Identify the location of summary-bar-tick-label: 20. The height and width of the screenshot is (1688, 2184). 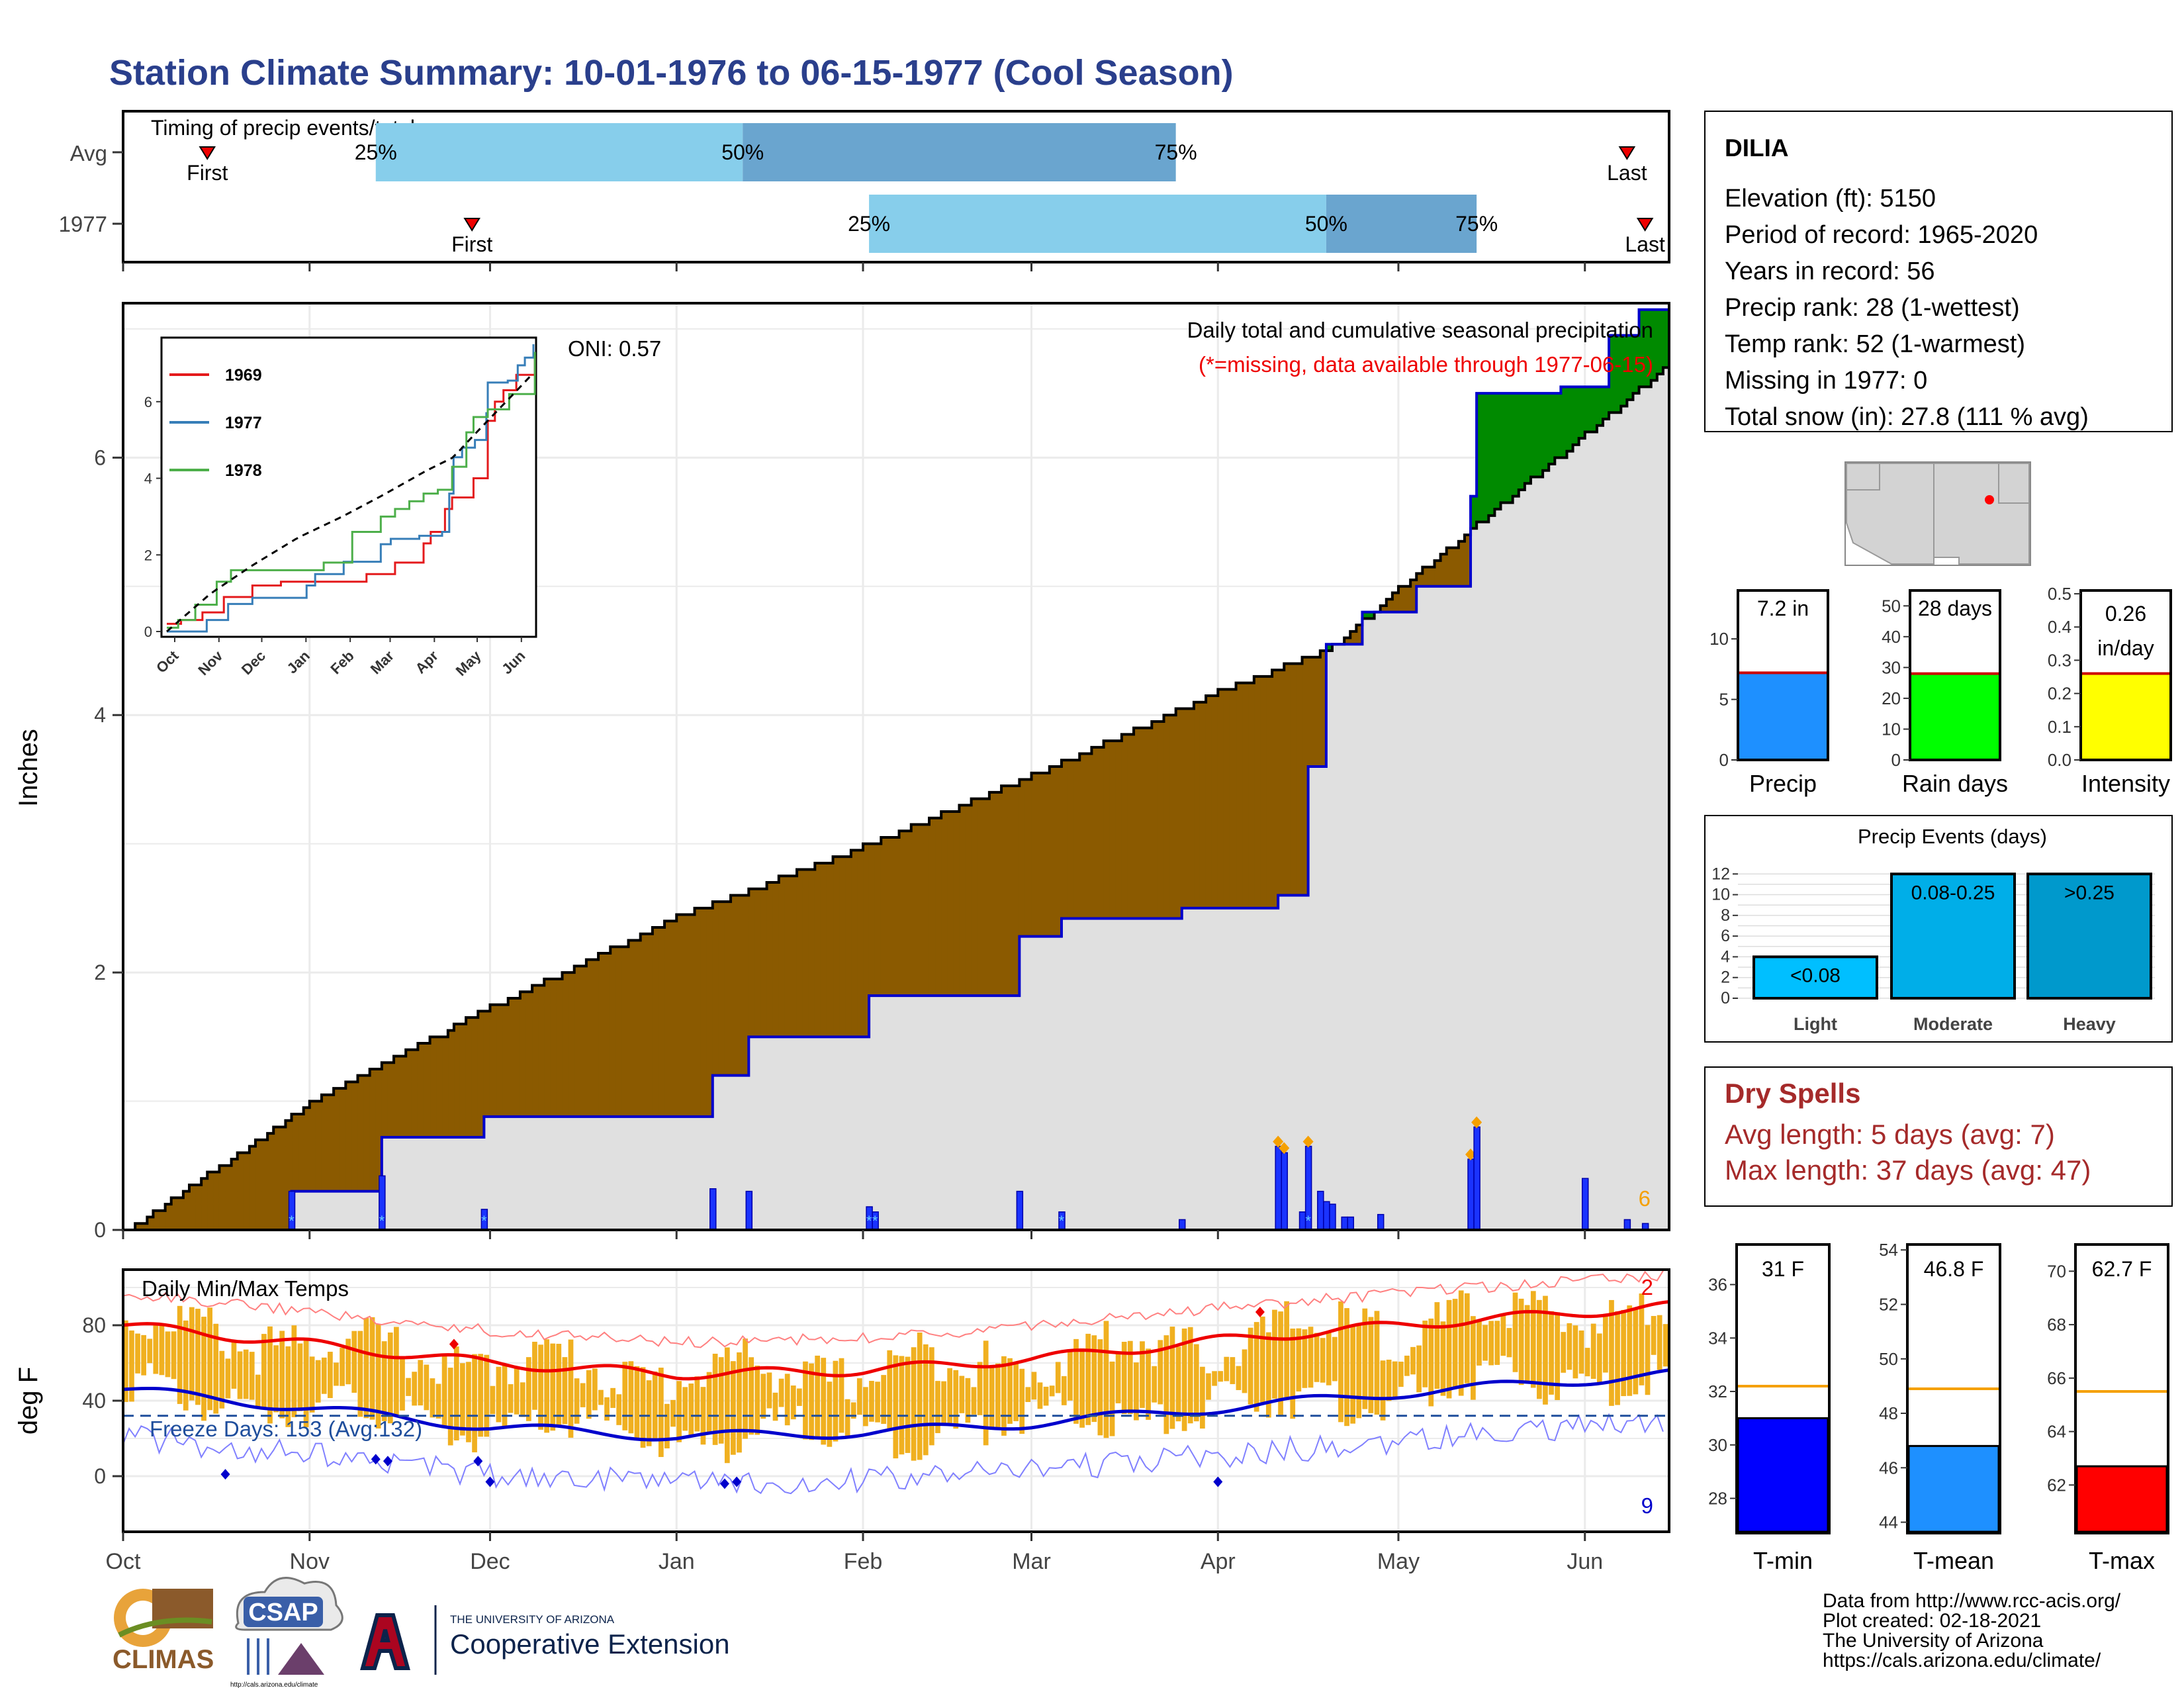
(1891, 698).